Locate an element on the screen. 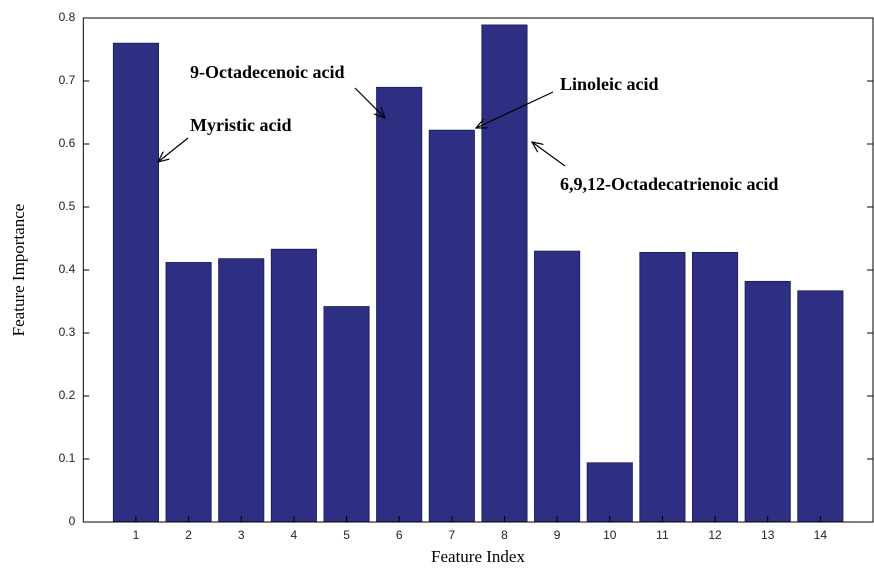 This screenshot has width=874, height=568. annotation: 6,9,12-Octadecatrienoic acid is located at coordinates (669, 184).